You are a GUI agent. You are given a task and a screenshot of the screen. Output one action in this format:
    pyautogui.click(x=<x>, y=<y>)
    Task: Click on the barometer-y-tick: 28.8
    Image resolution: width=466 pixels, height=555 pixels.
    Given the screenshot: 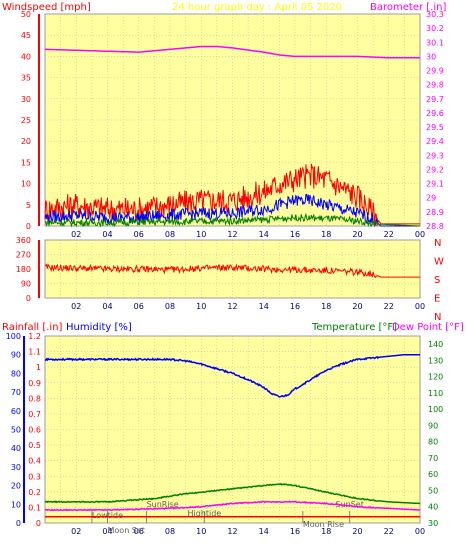 What is the action you would take?
    pyautogui.click(x=435, y=226)
    